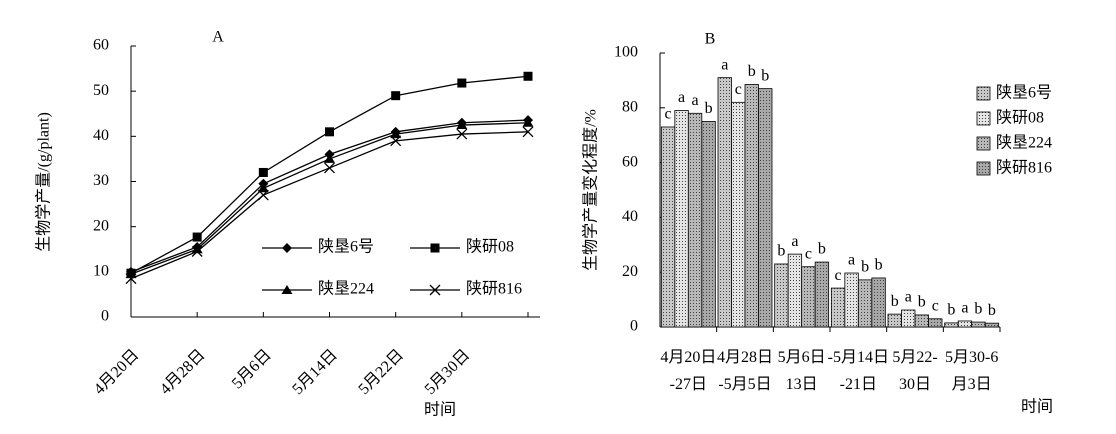  What do you see at coordinates (688, 371) in the screenshot?
I see `x-tick-label: 4月20日-27日` at bounding box center [688, 371].